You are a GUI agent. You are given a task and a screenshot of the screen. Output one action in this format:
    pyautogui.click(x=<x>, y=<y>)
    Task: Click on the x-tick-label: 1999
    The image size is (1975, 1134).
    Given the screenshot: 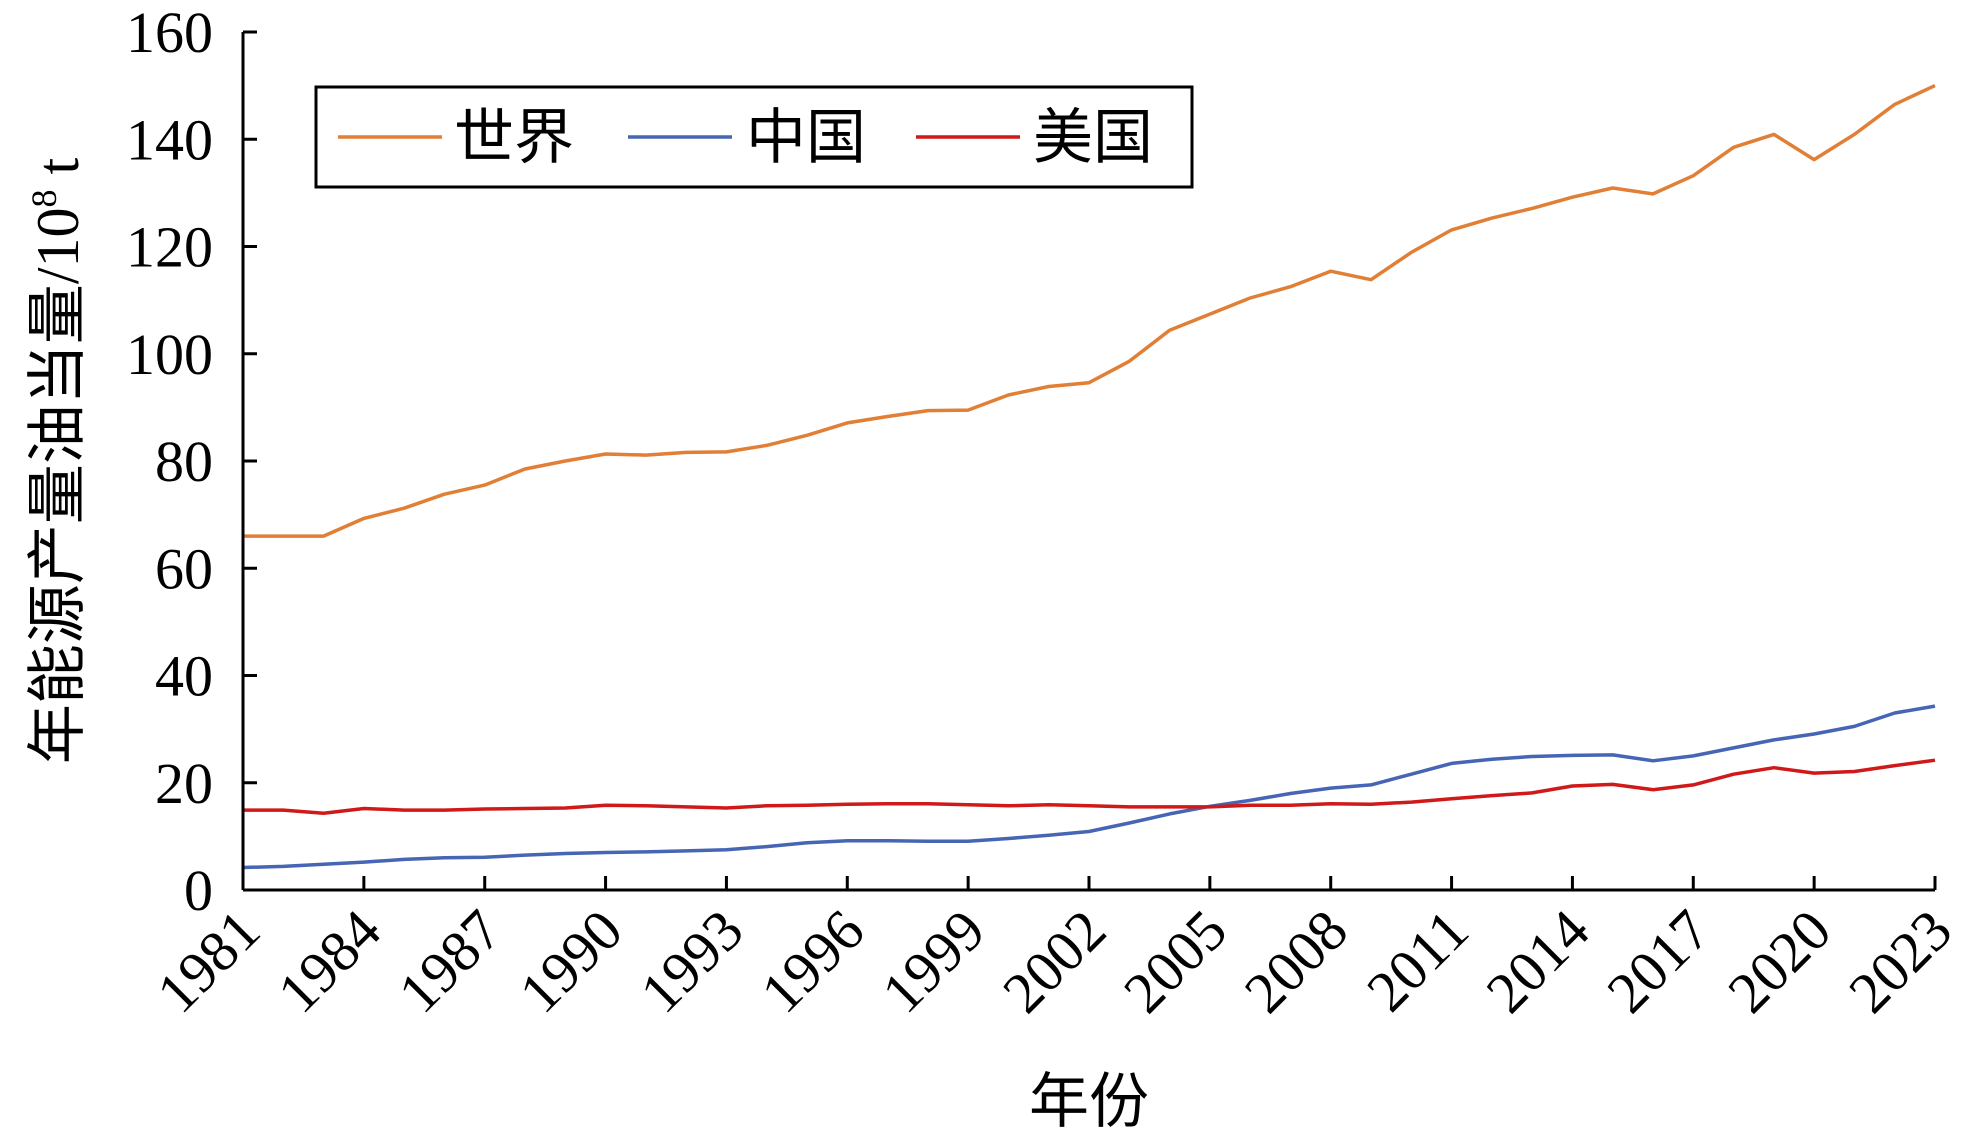 What is the action you would take?
    pyautogui.click(x=933, y=961)
    